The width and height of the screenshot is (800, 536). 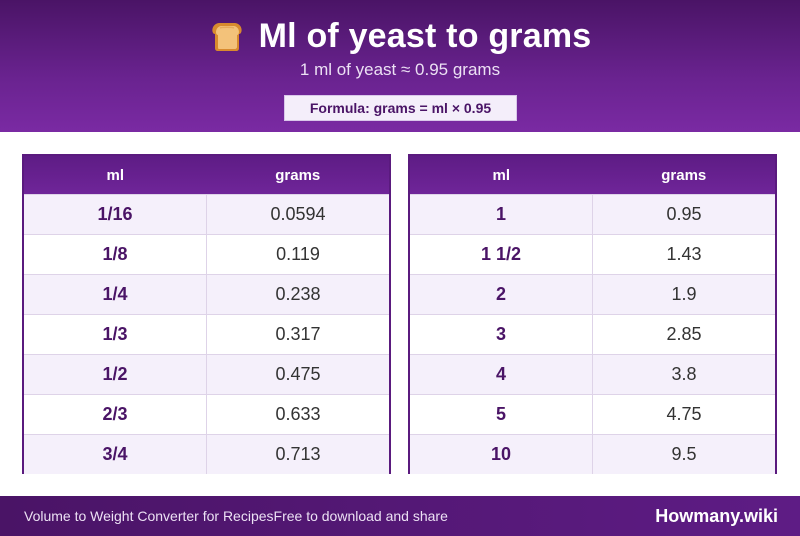 What do you see at coordinates (501, 334) in the screenshot?
I see `ml-cell: 3` at bounding box center [501, 334].